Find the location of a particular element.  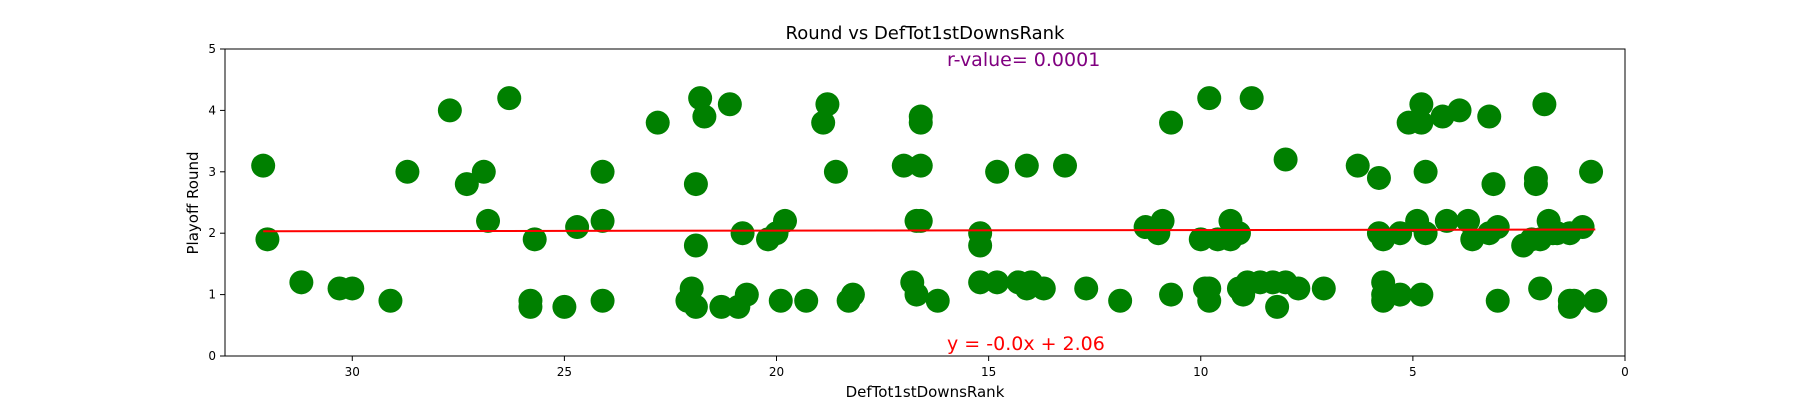

x-tick-label: 5 is located at coordinates (1413, 372).